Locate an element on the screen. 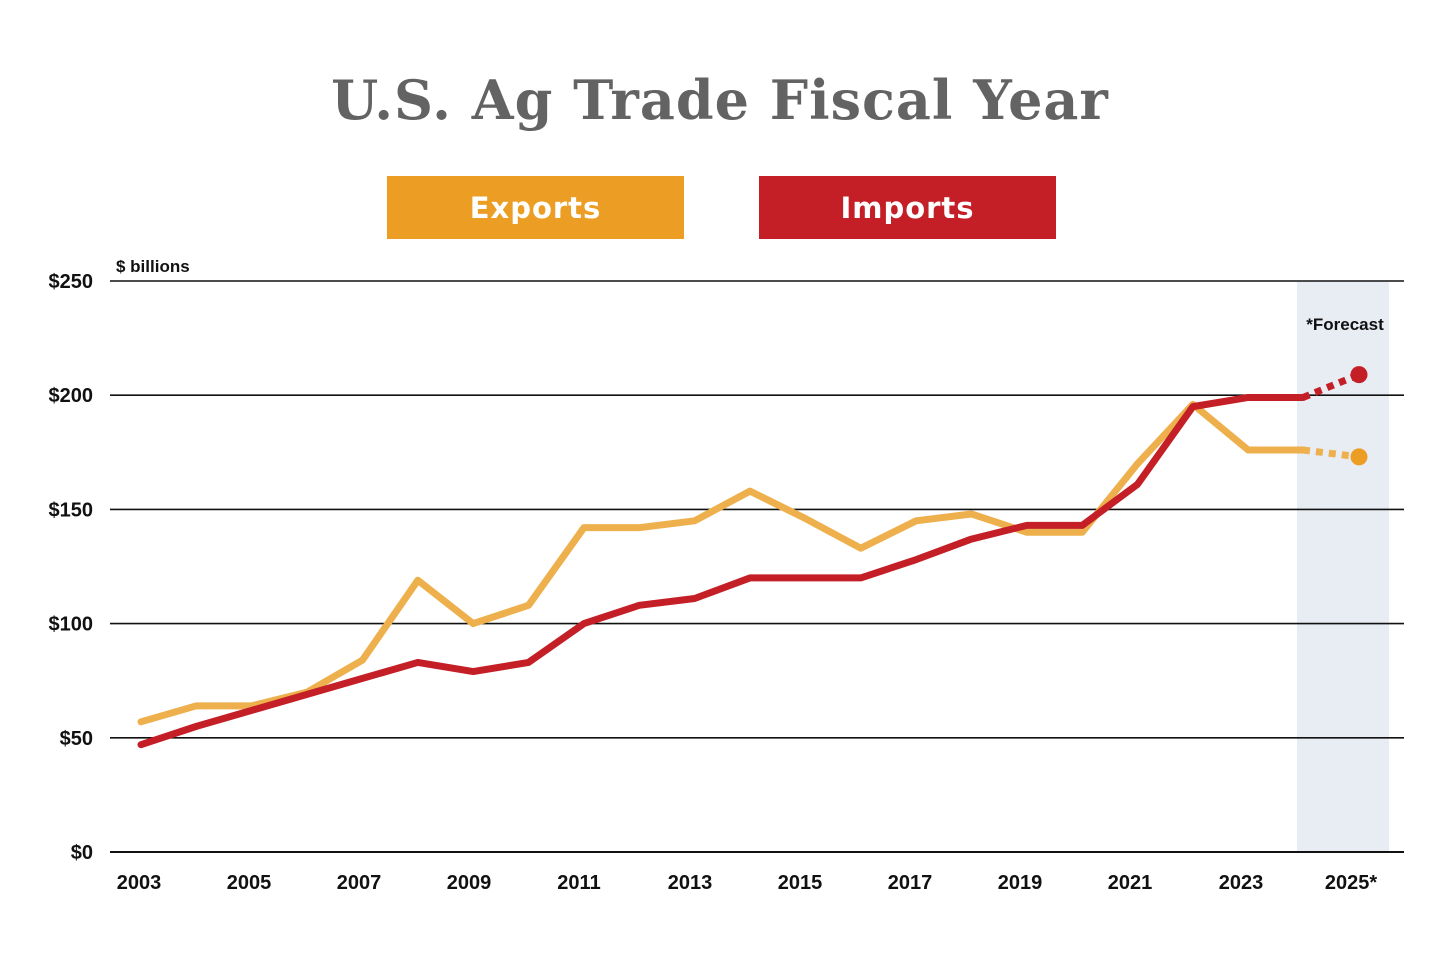 Image resolution: width=1440 pixels, height=961 pixels. x-tick-label: 2017 is located at coordinates (910, 883).